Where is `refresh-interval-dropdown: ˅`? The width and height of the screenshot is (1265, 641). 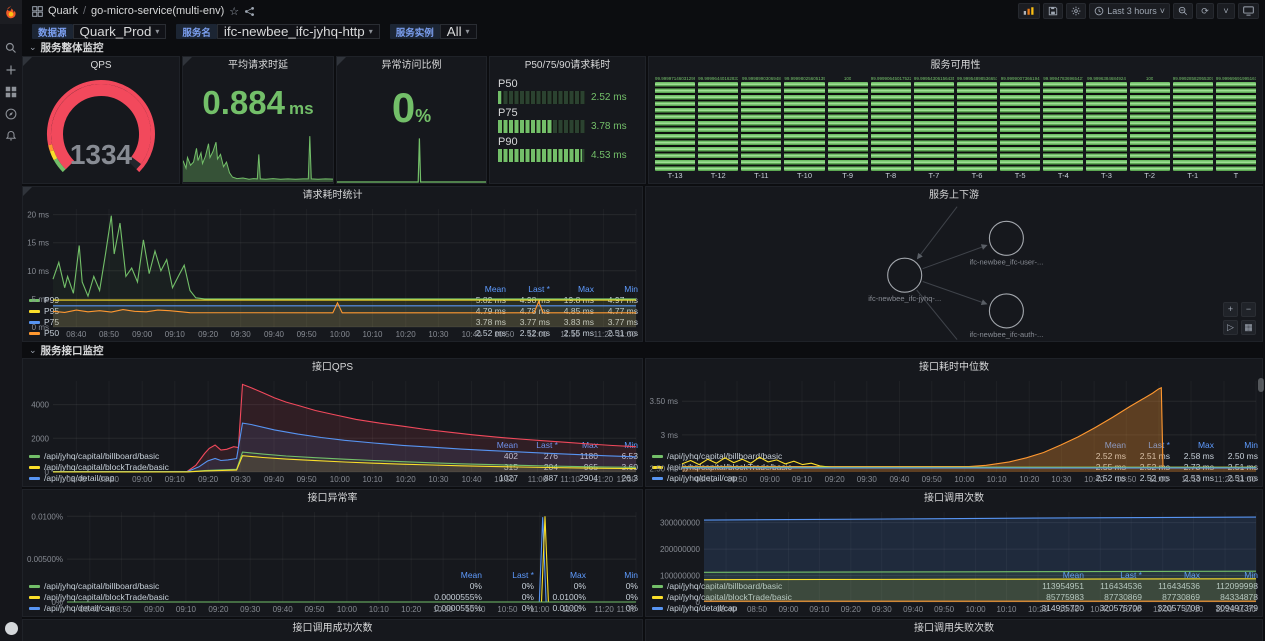
refresh-interval-dropdown: ˅ is located at coordinates (1226, 11).